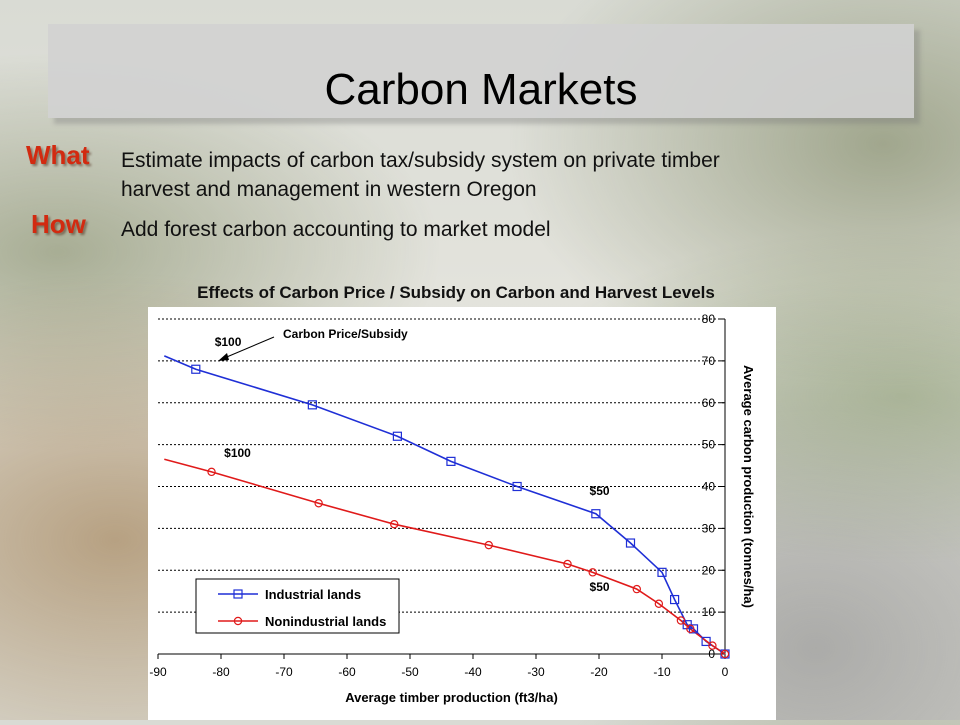 This screenshot has height=725, width=960. What do you see at coordinates (725, 672) in the screenshot?
I see `x-tick-label: 0` at bounding box center [725, 672].